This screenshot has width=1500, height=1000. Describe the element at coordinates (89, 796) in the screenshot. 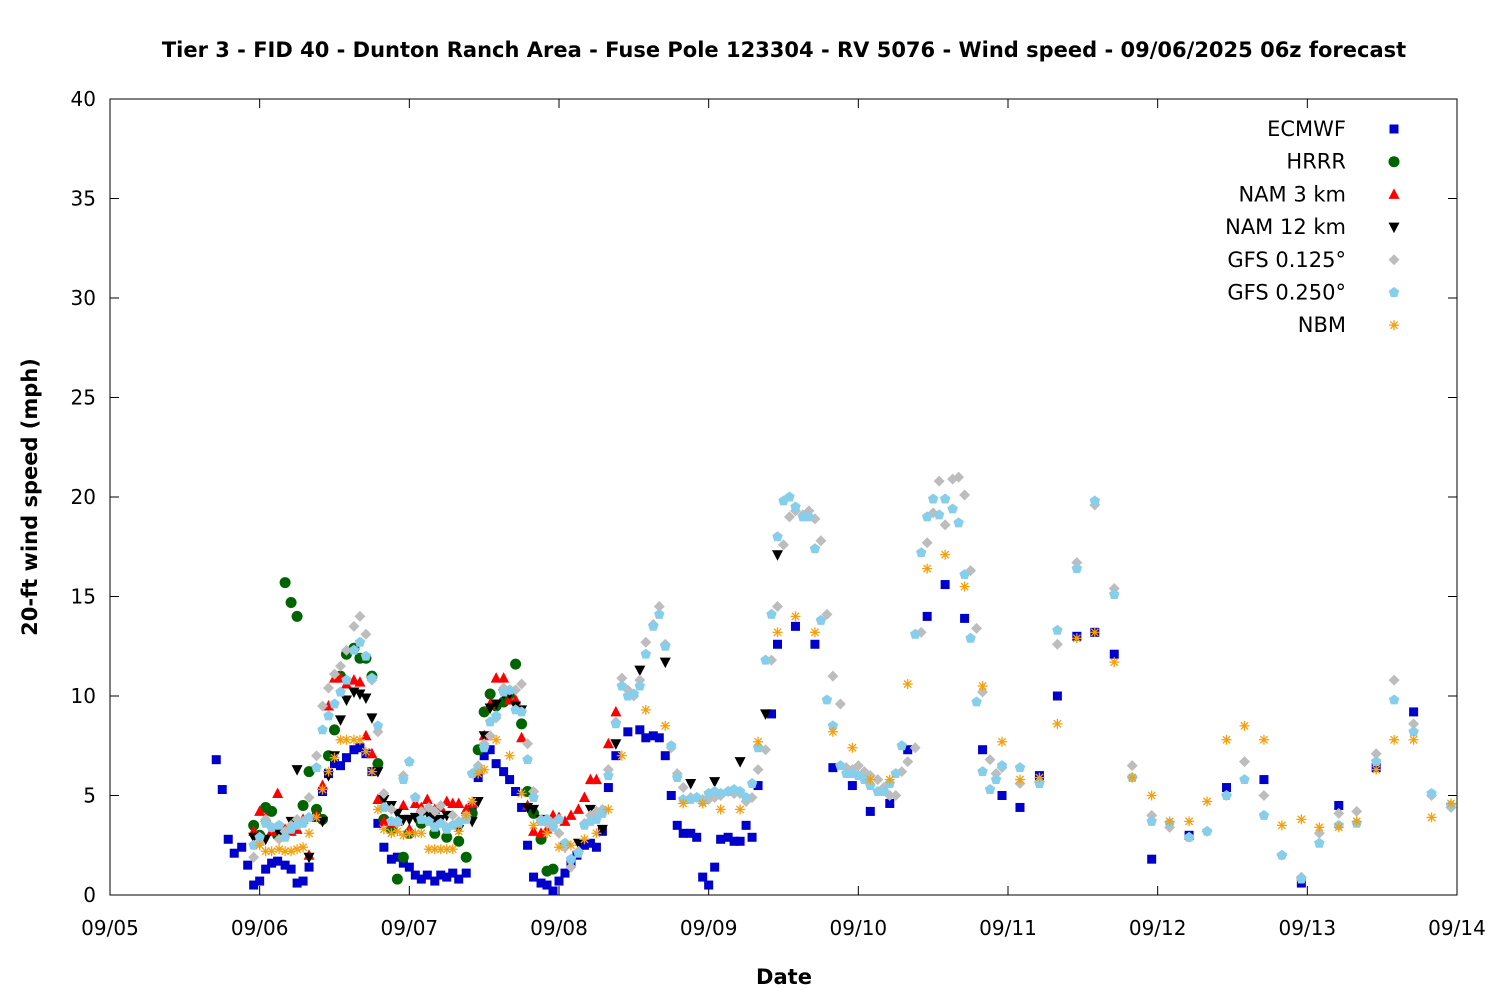

I see `y-tick-label: 5` at that location.